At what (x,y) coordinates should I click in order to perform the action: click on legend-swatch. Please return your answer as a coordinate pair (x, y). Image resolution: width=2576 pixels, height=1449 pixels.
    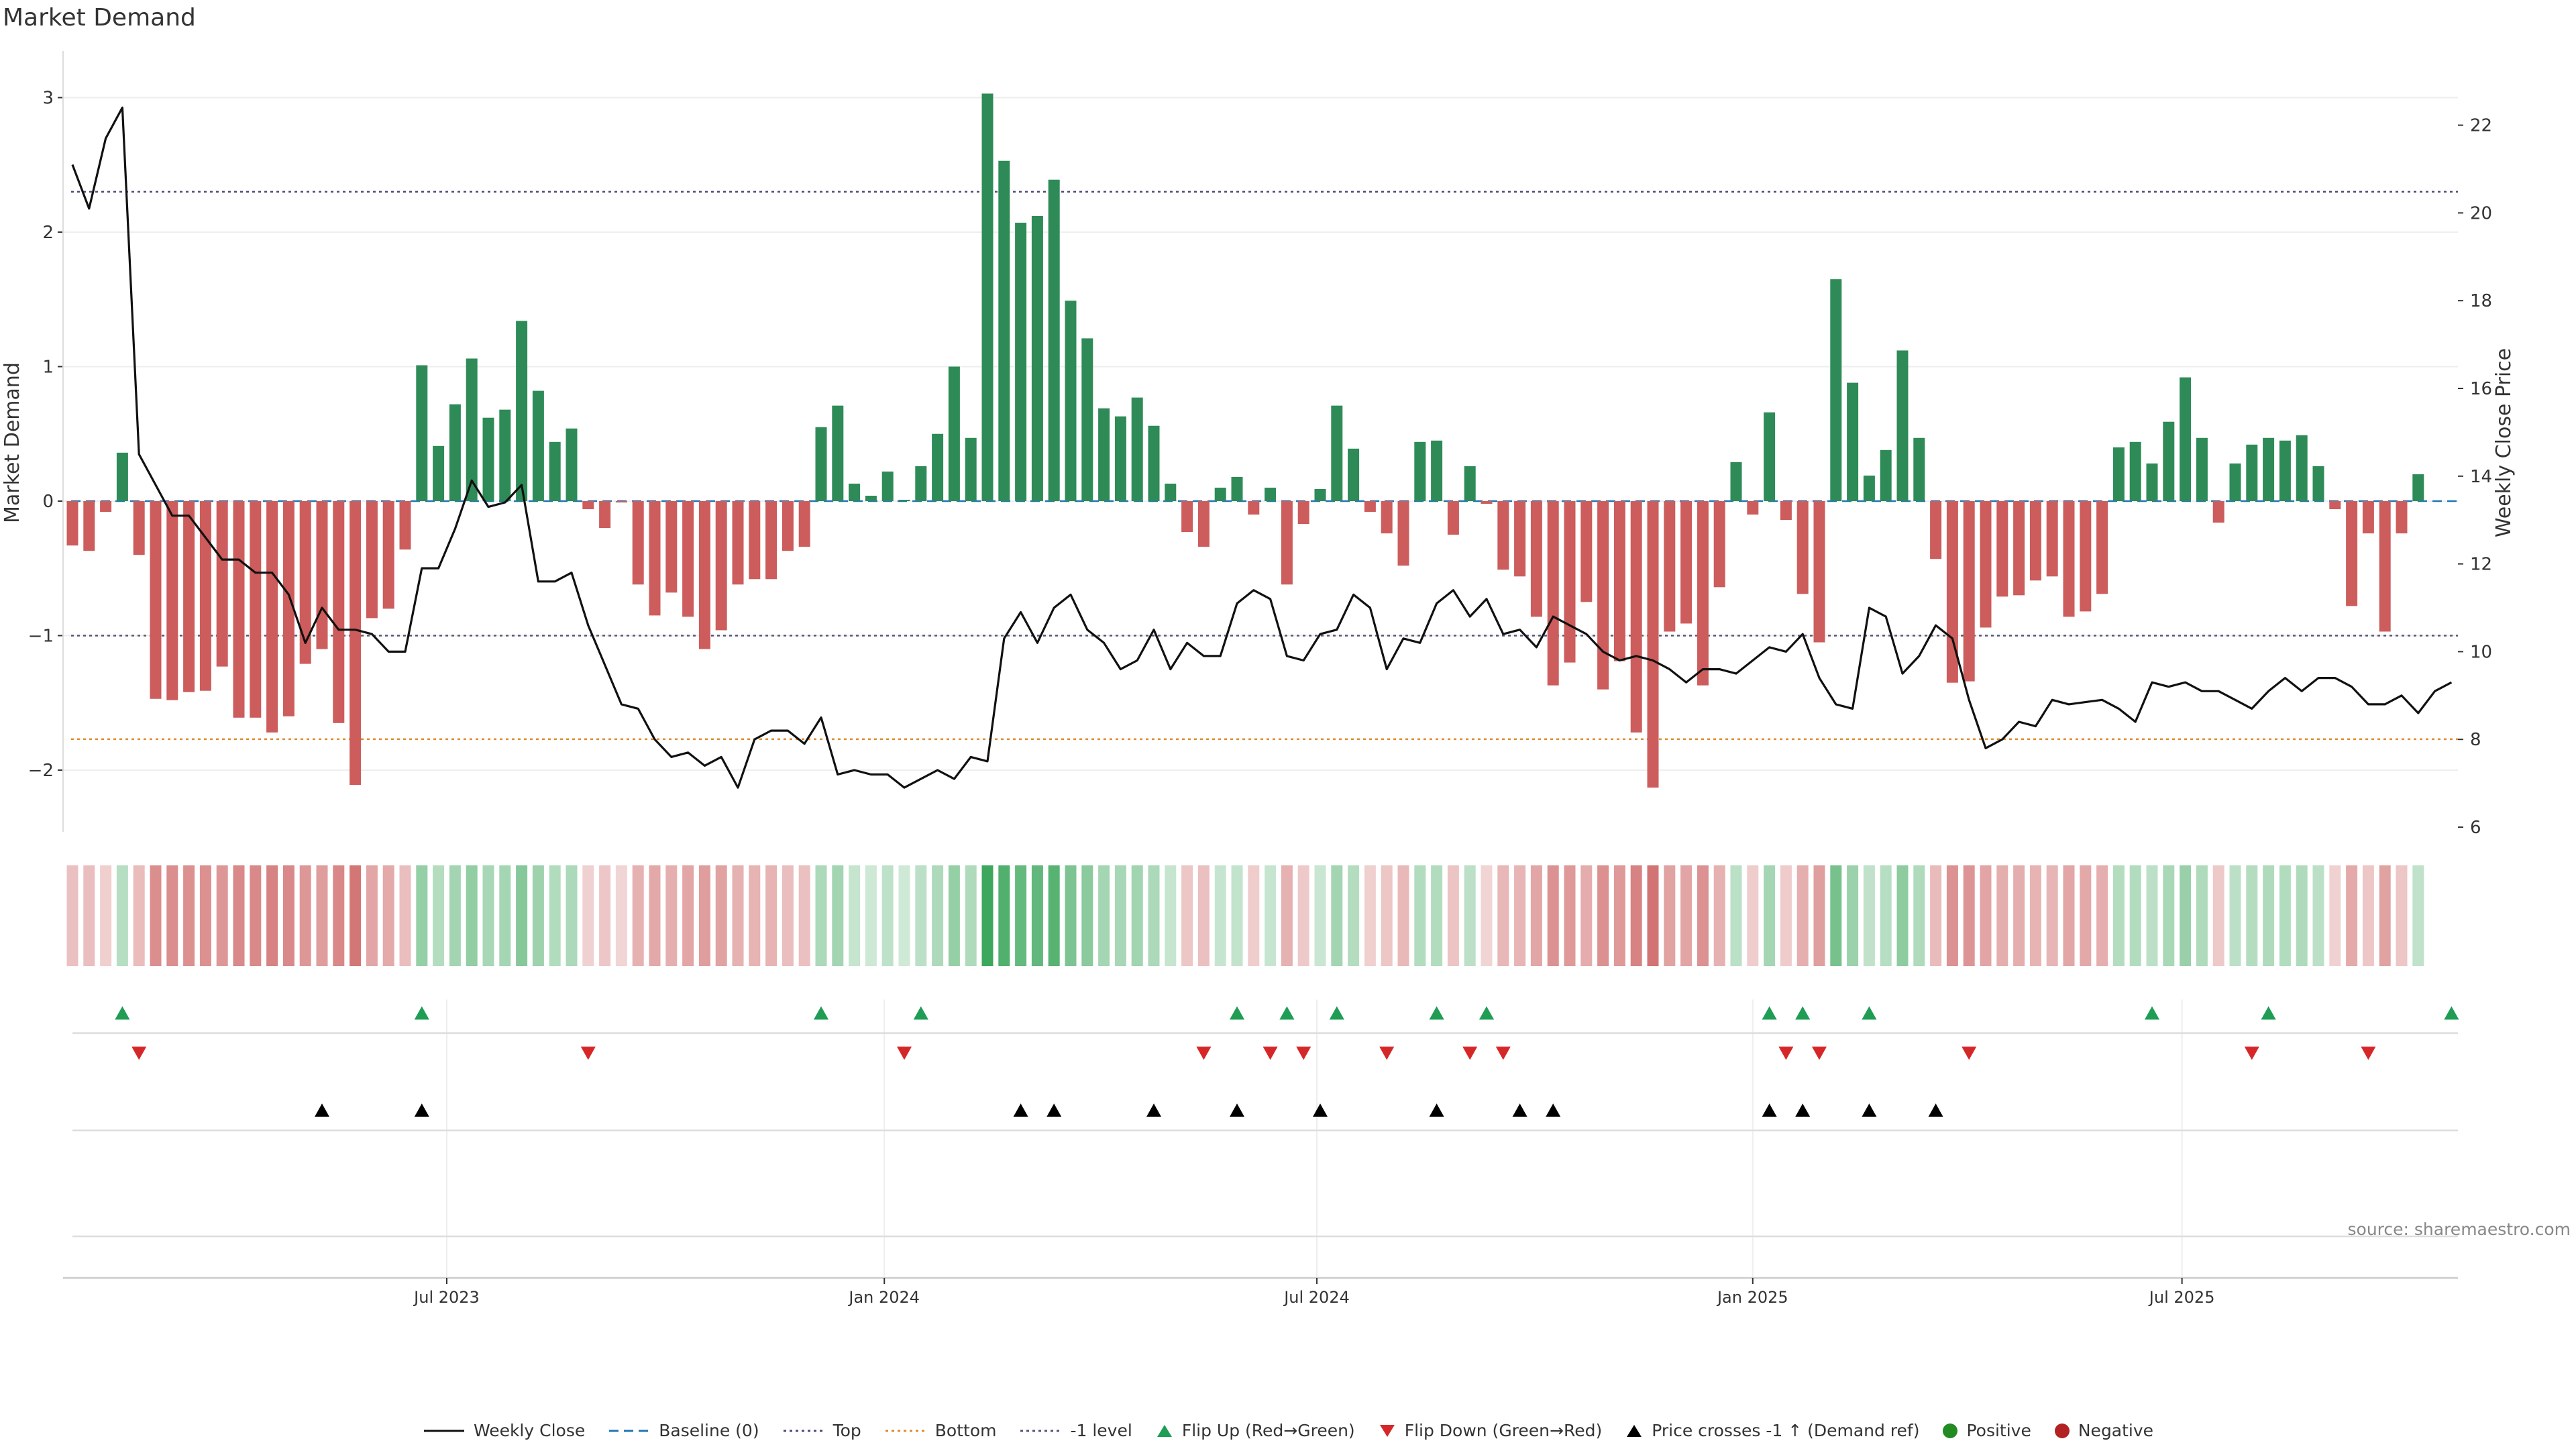
    Looking at the image, I should click on (803, 1431).